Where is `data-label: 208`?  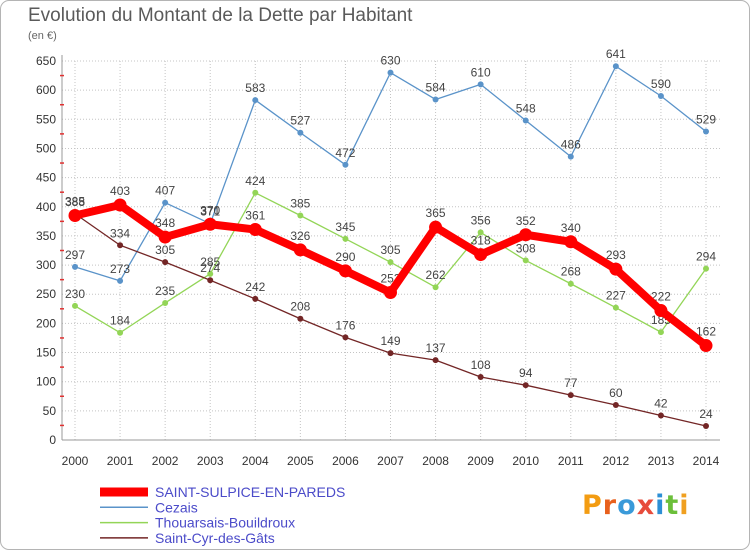
data-label: 208 is located at coordinates (300, 307).